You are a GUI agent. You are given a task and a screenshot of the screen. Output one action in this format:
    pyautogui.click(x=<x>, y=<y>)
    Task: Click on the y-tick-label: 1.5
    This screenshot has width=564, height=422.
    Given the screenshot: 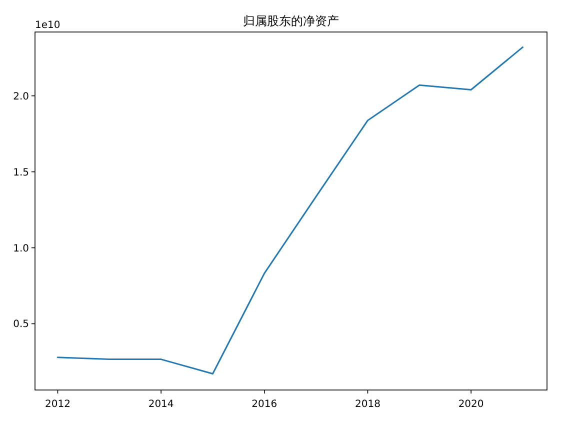 What is the action you would take?
    pyautogui.click(x=21, y=172)
    